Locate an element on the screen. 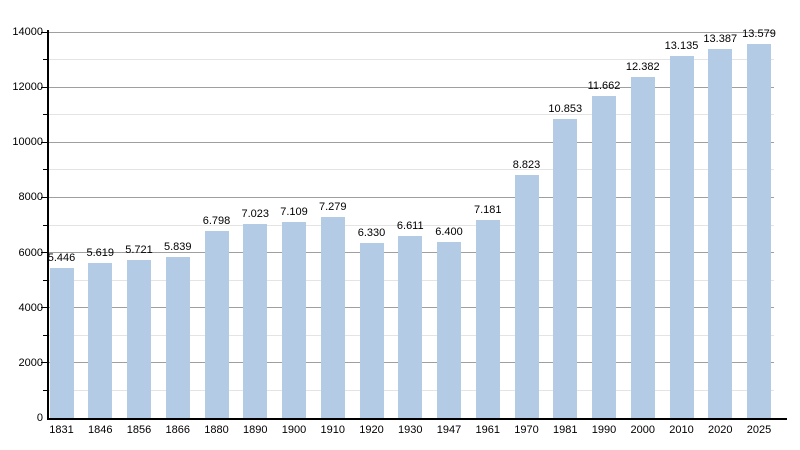 The image size is (800, 450). bar-1990 is located at coordinates (604, 257).